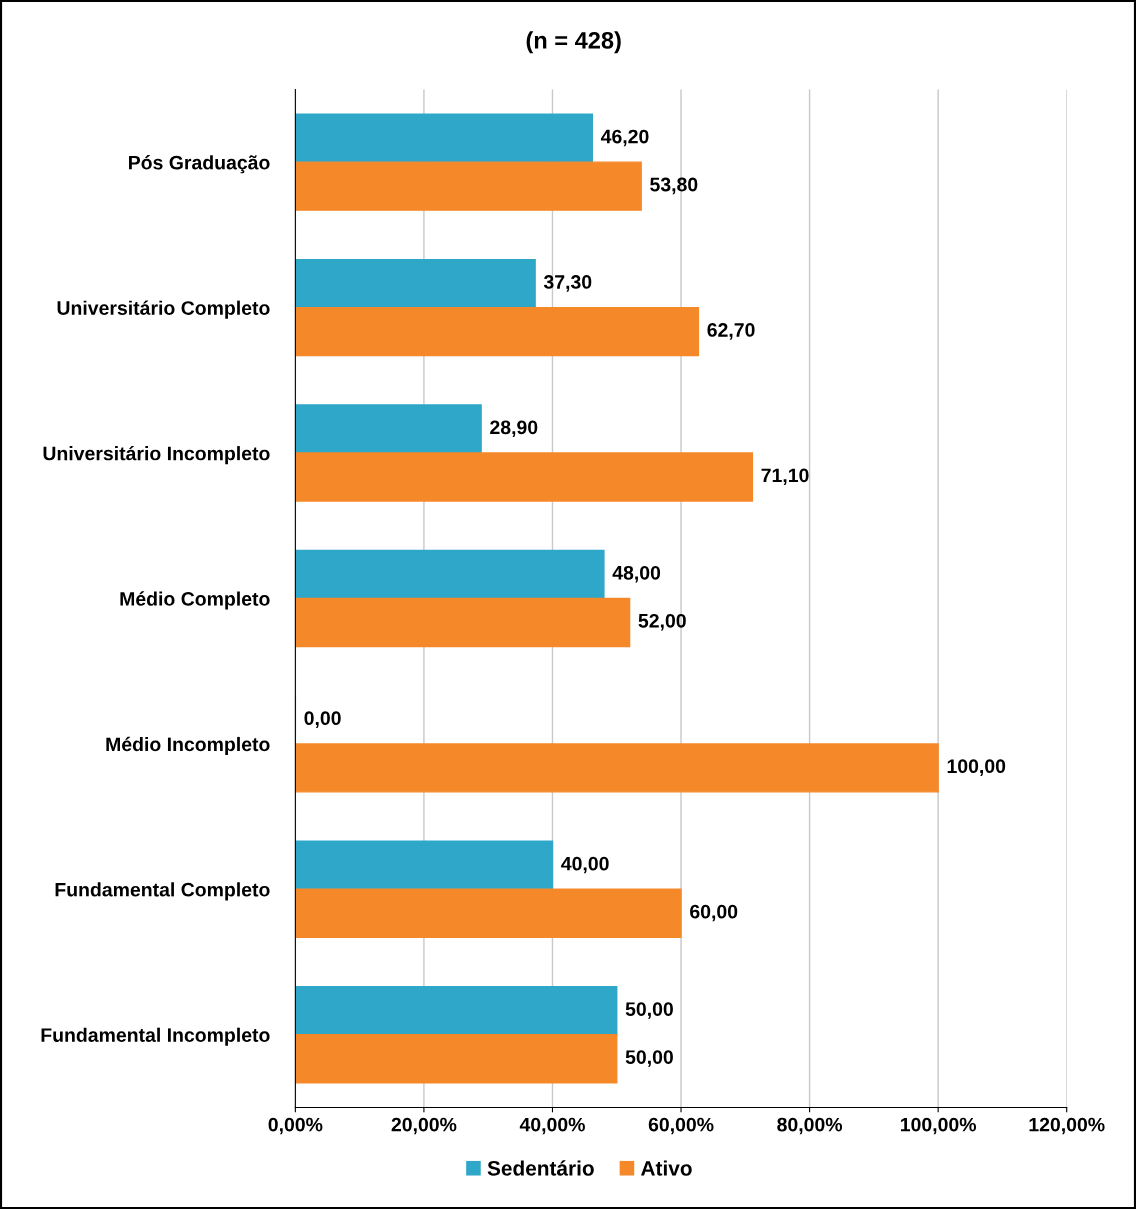  I want to click on y-tick-label: Universitário Completo, so click(163, 309).